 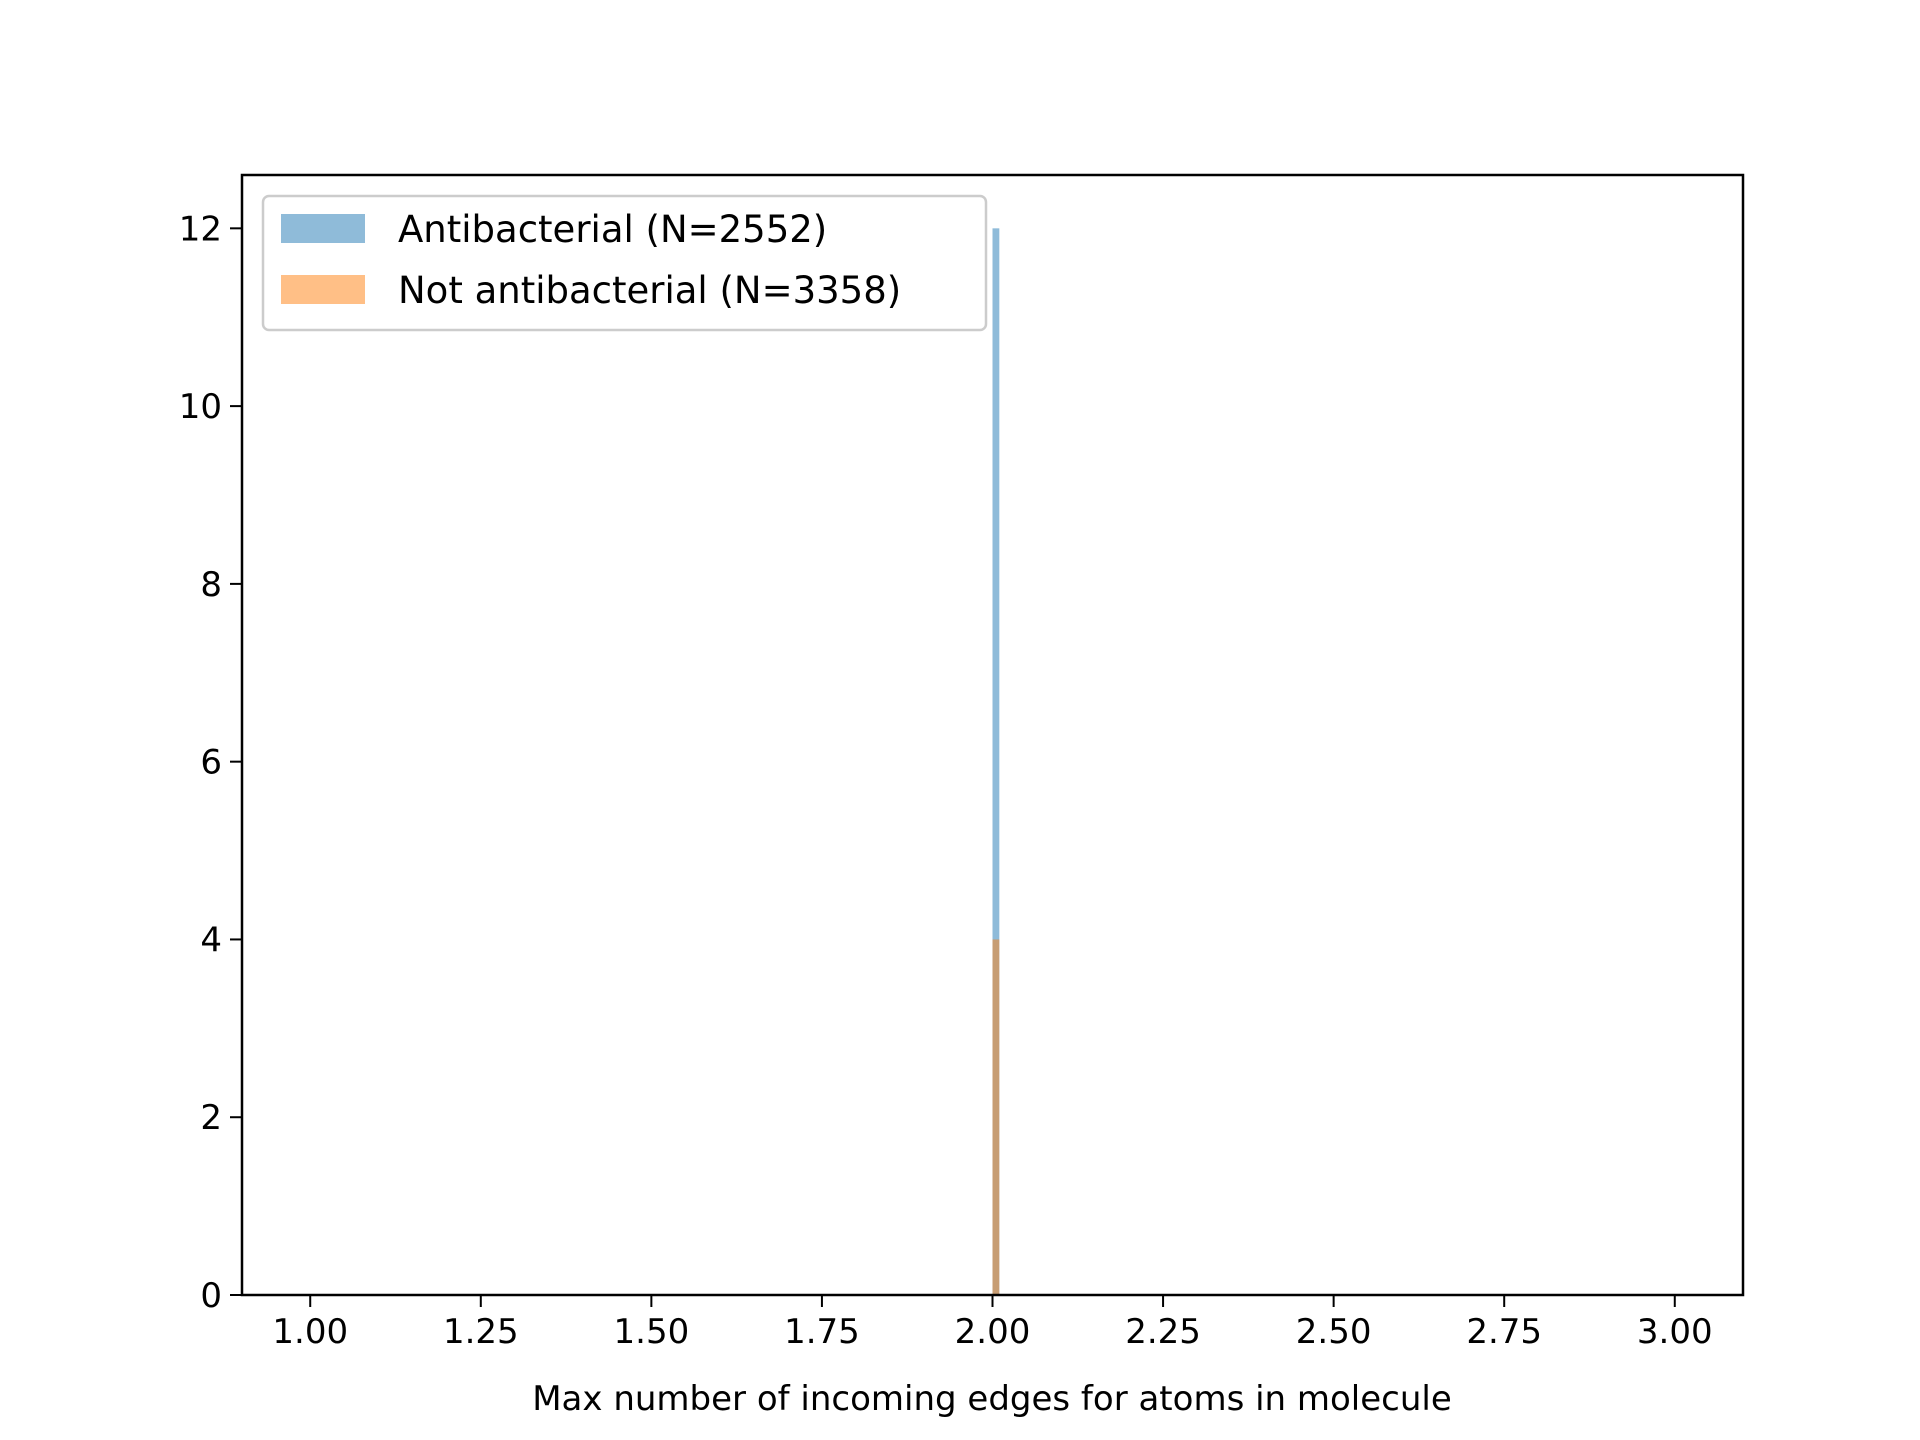 What do you see at coordinates (481, 1332) in the screenshot?
I see `x-tick-label: 1.25` at bounding box center [481, 1332].